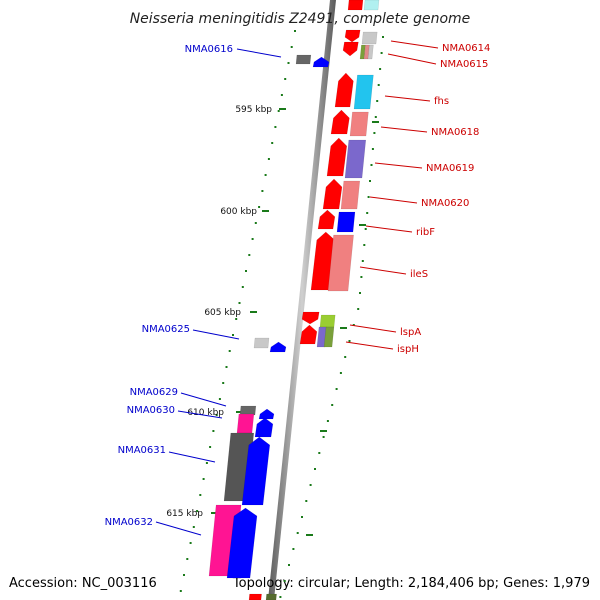 This screenshot has height=600, width=600. I want to click on scale-label: 615 kbp, so click(184, 514).